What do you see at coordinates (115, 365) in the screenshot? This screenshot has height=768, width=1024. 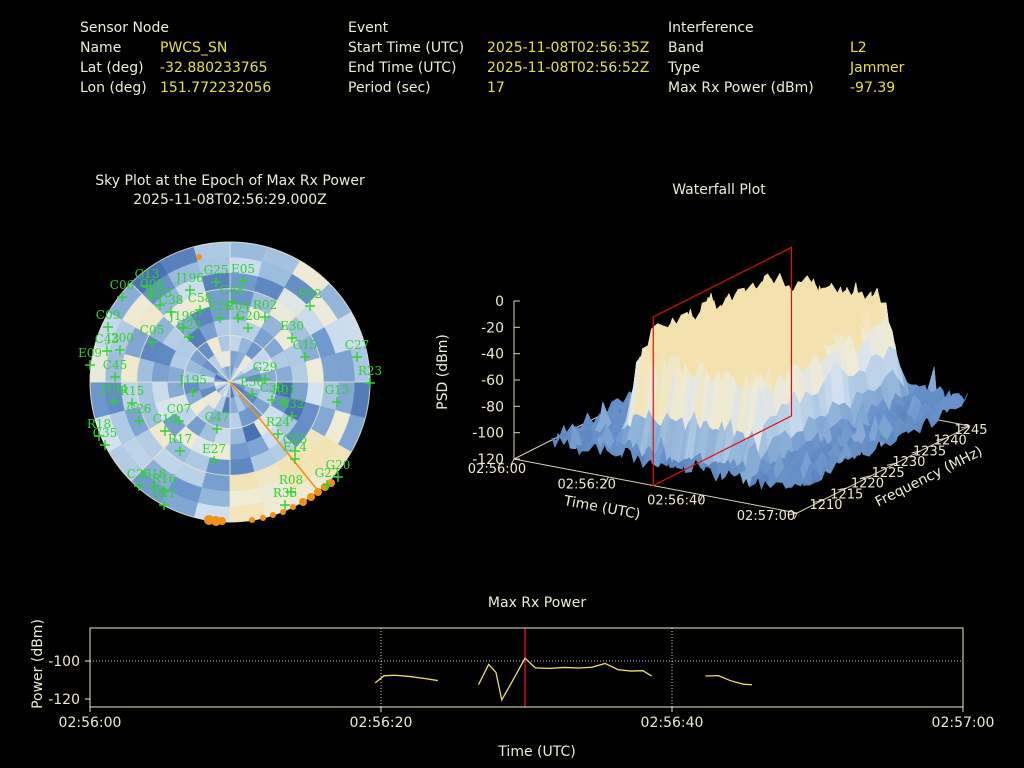 I see `svg-text: C45` at bounding box center [115, 365].